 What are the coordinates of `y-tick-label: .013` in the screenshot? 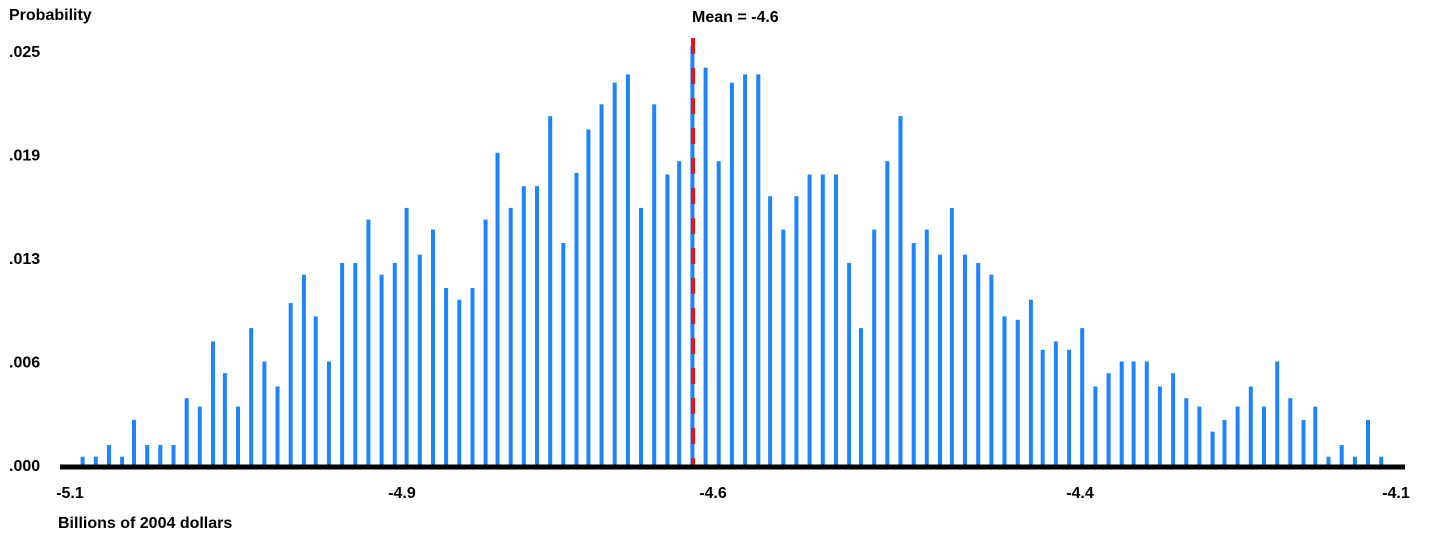 It's located at (24, 259).